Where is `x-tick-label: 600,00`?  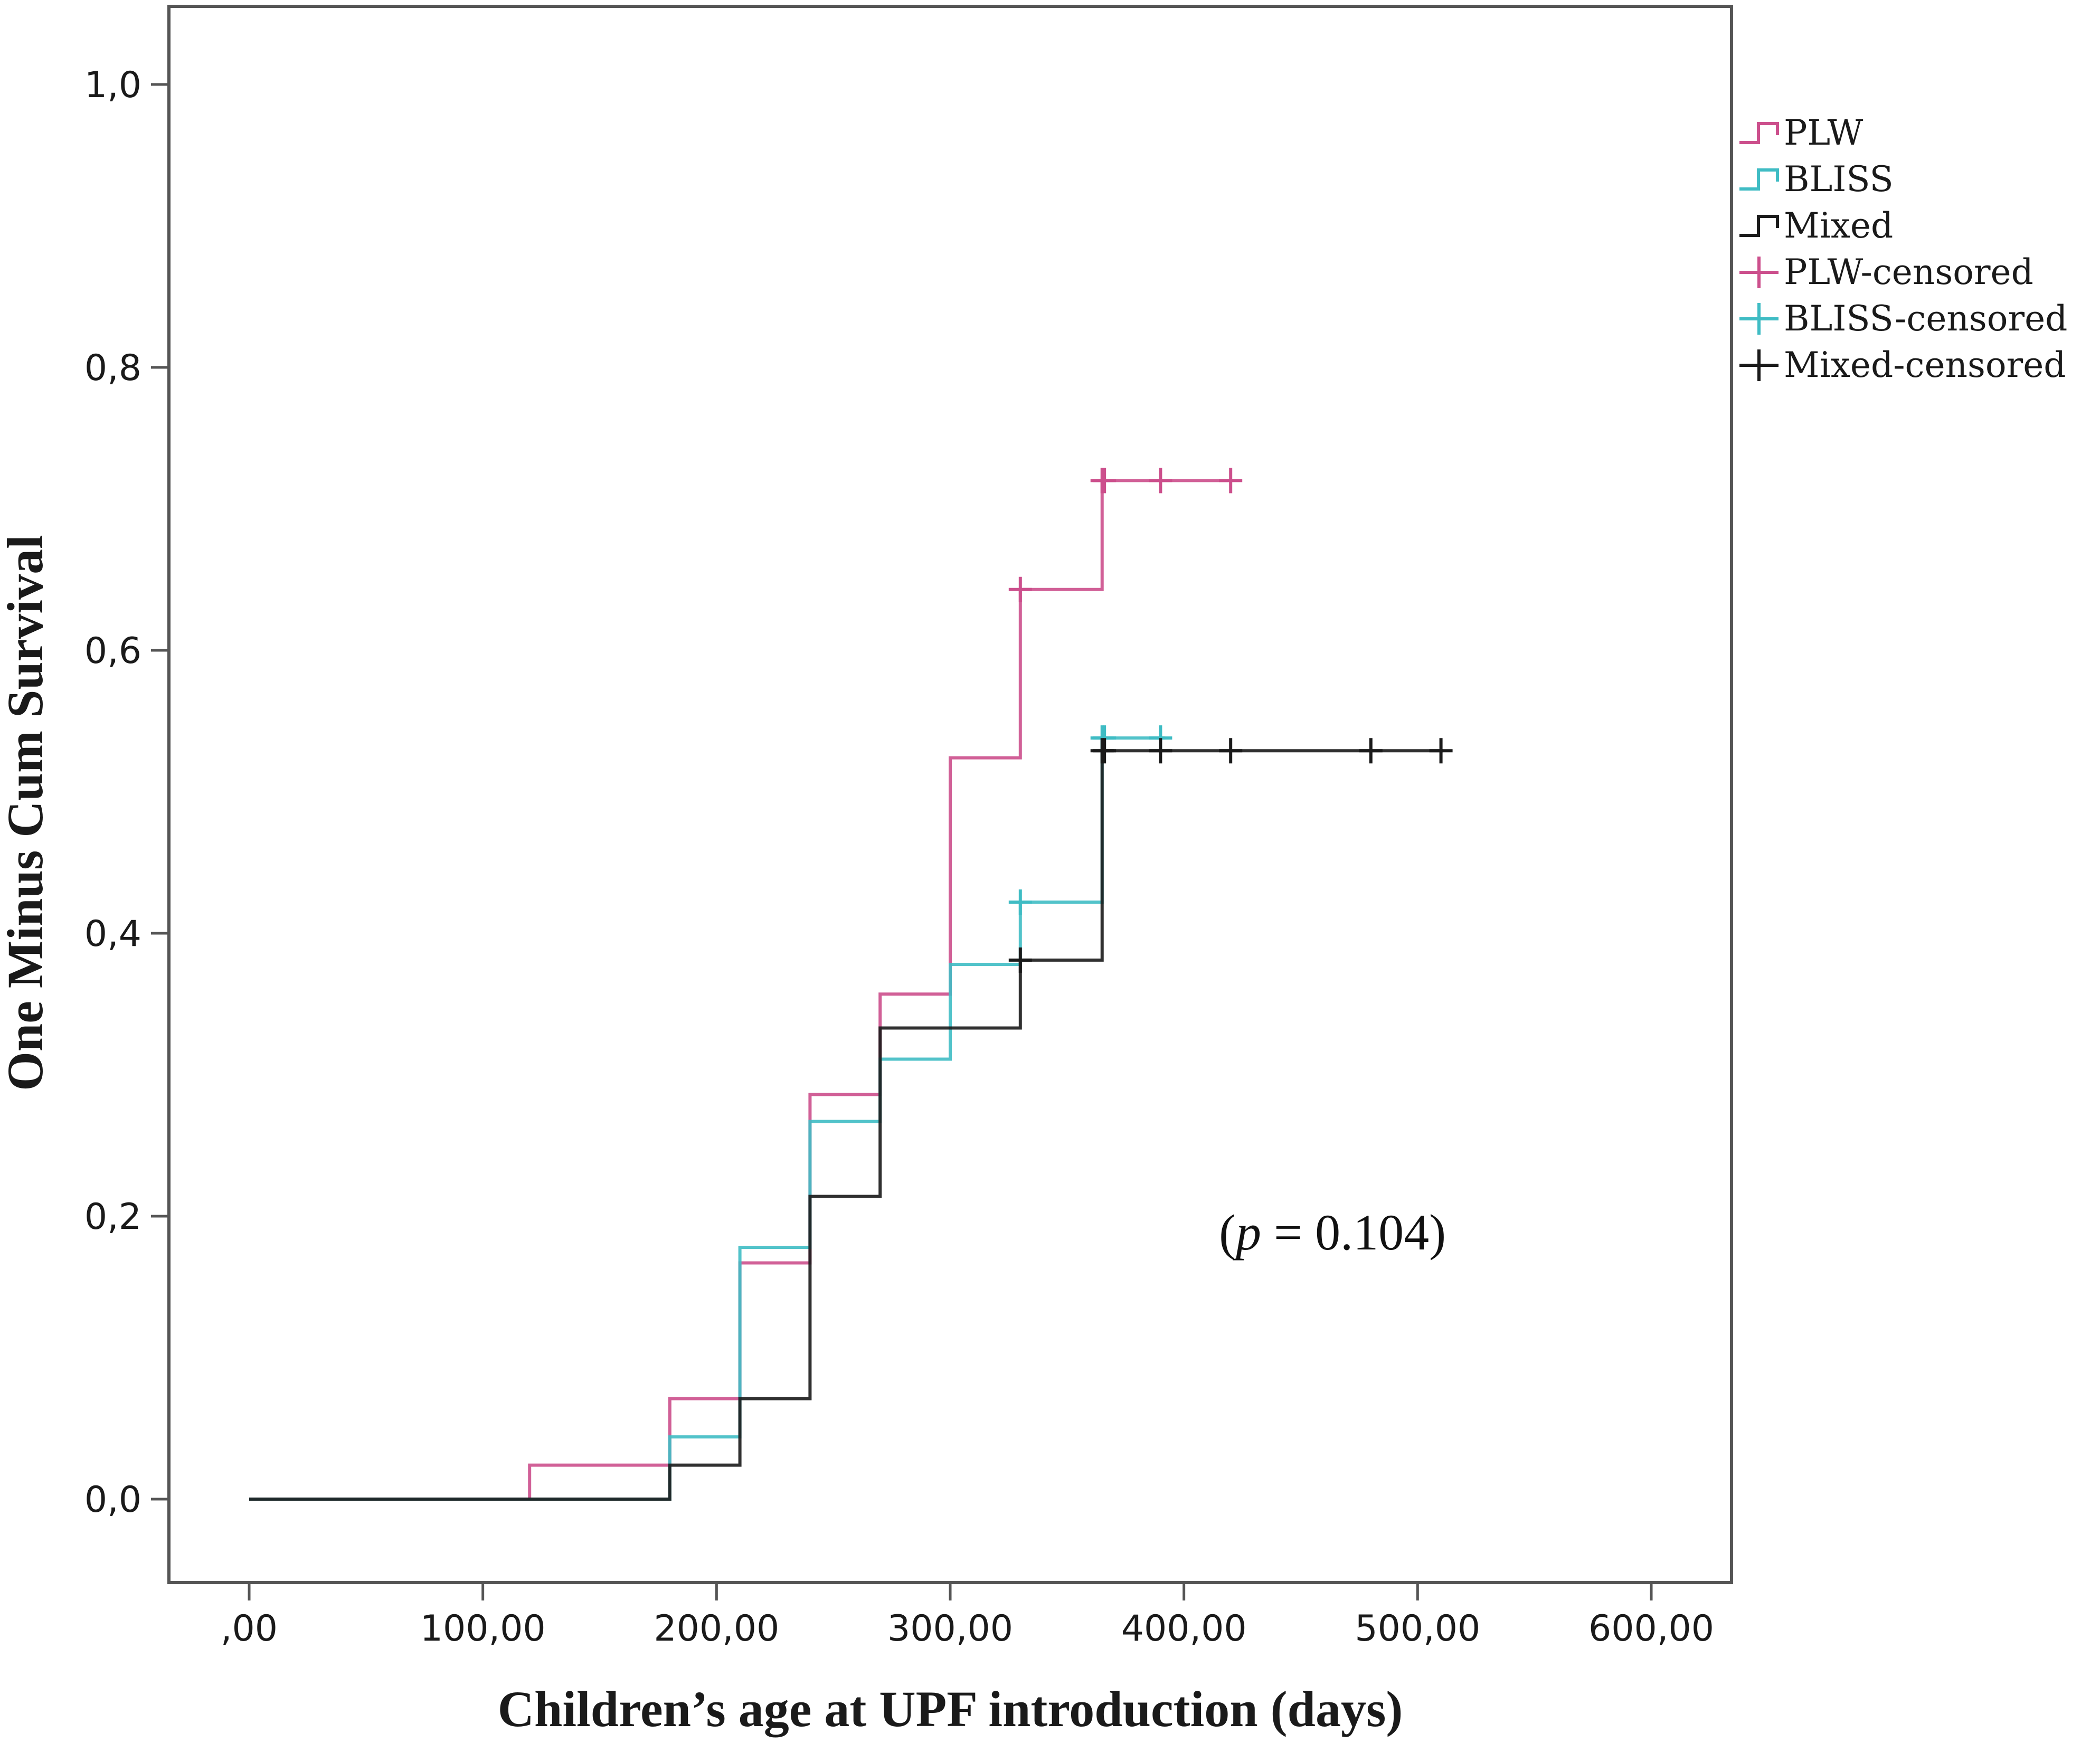 x-tick-label: 600,00 is located at coordinates (1651, 1629).